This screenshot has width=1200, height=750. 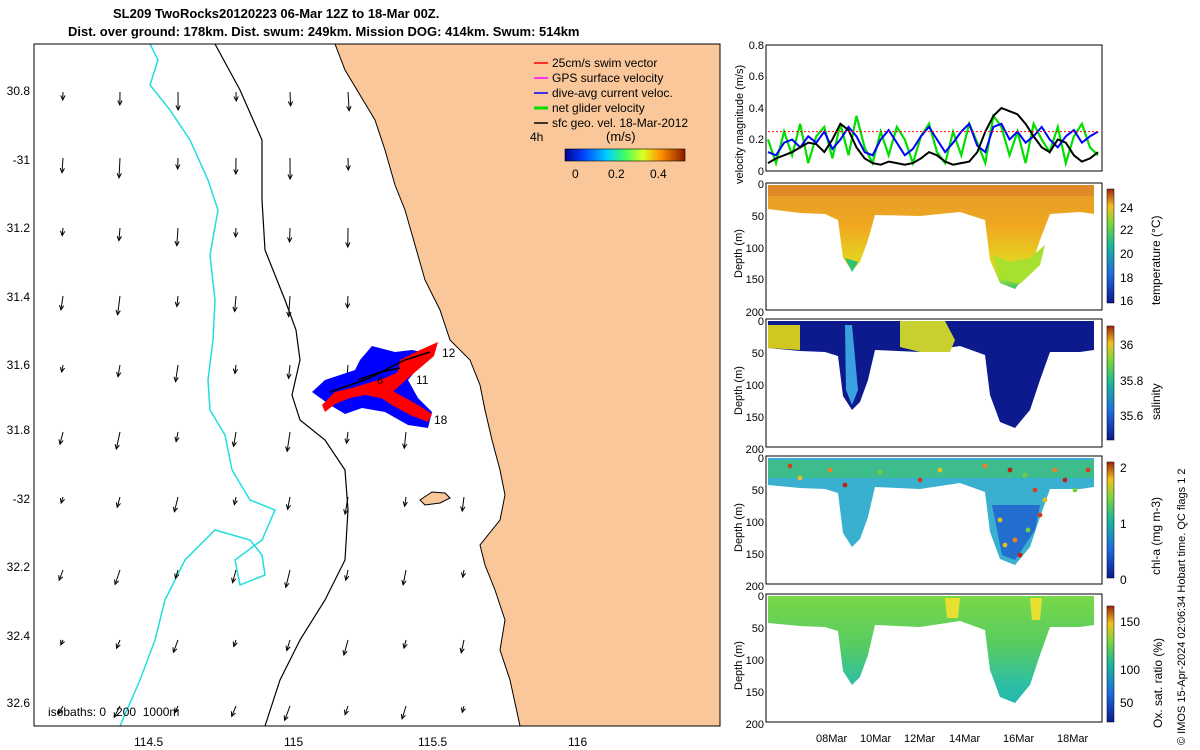 What do you see at coordinates (756, 140) in the screenshot?
I see `vel-ytick: 0.2` at bounding box center [756, 140].